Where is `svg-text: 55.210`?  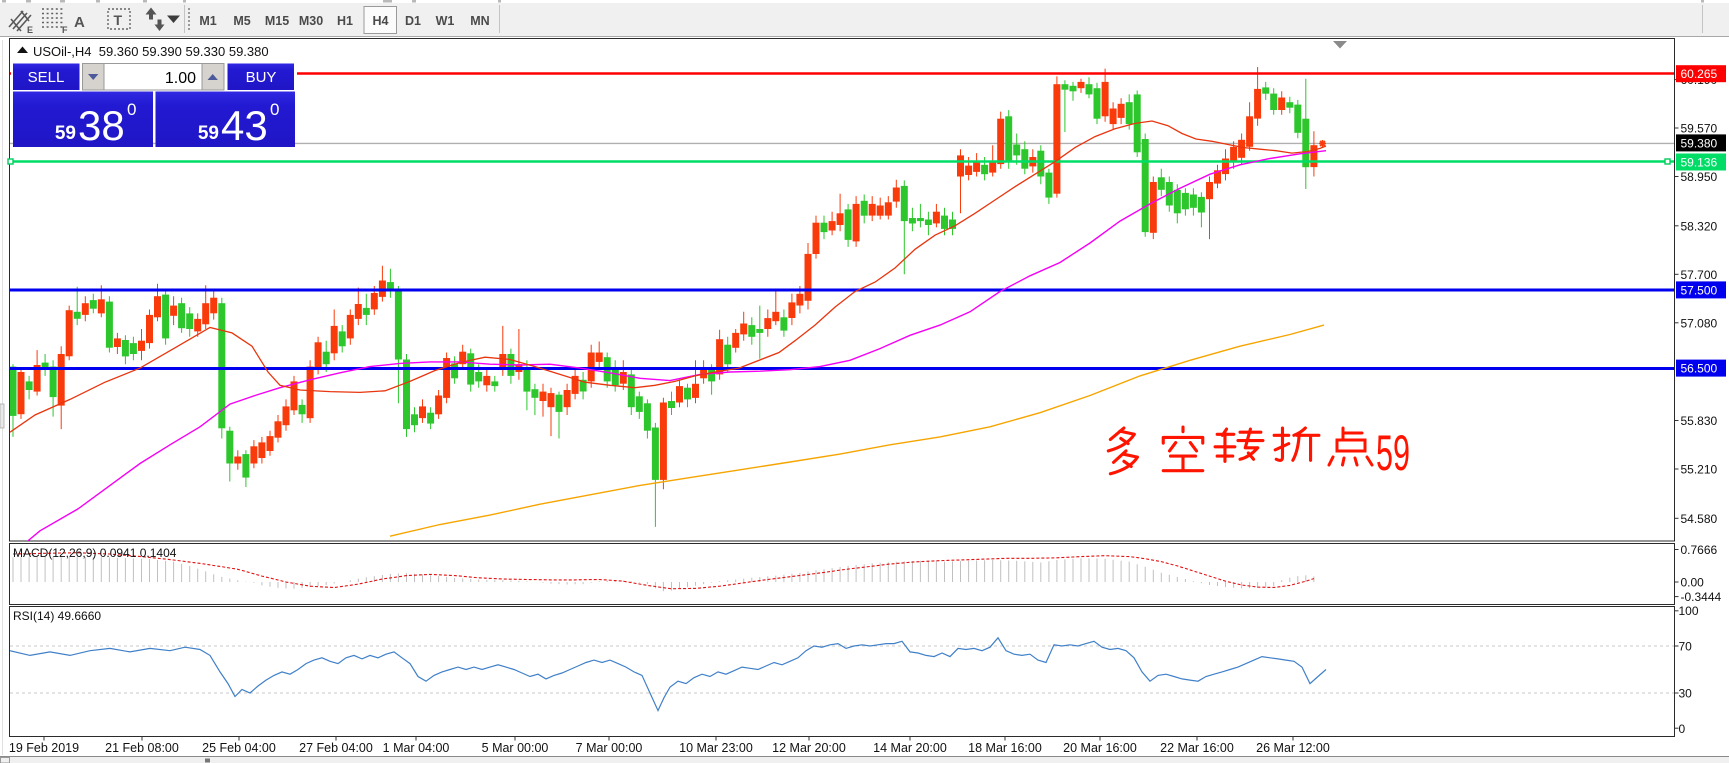 svg-text: 55.210 is located at coordinates (1699, 470).